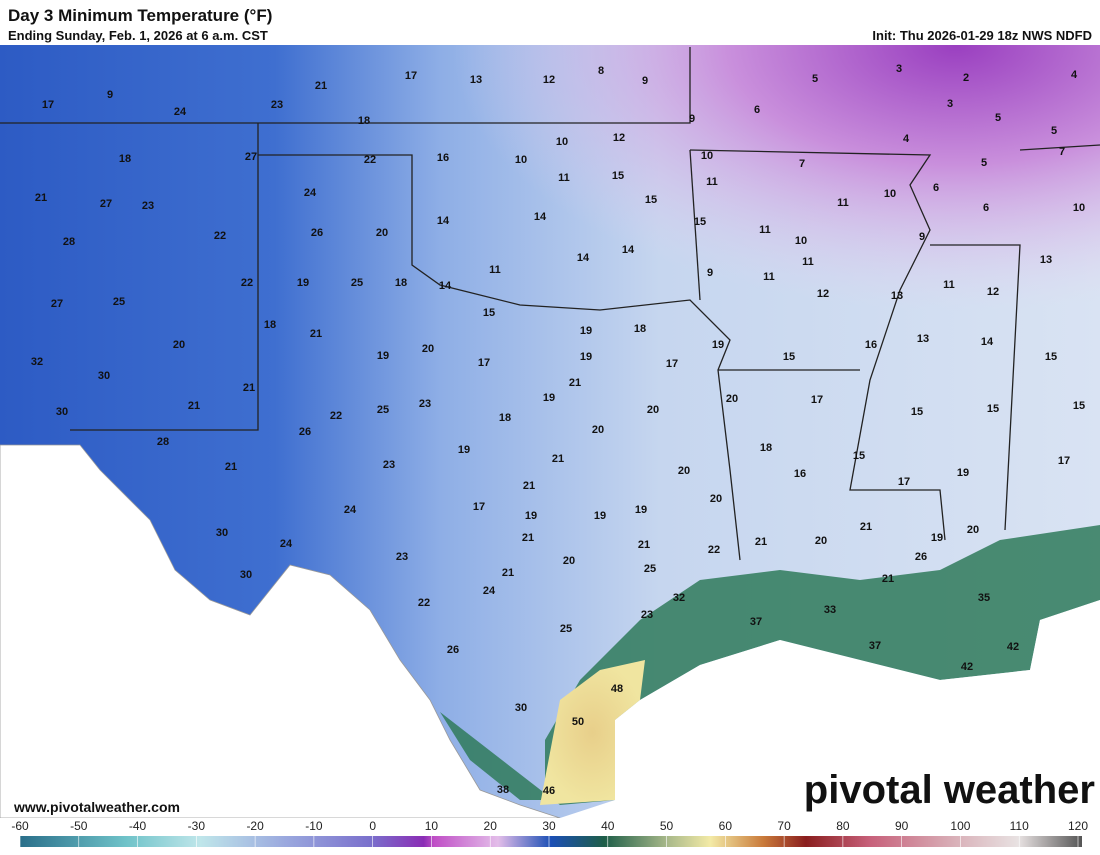  Describe the element at coordinates (372, 826) in the screenshot. I see `colorbar-label: 0` at that location.